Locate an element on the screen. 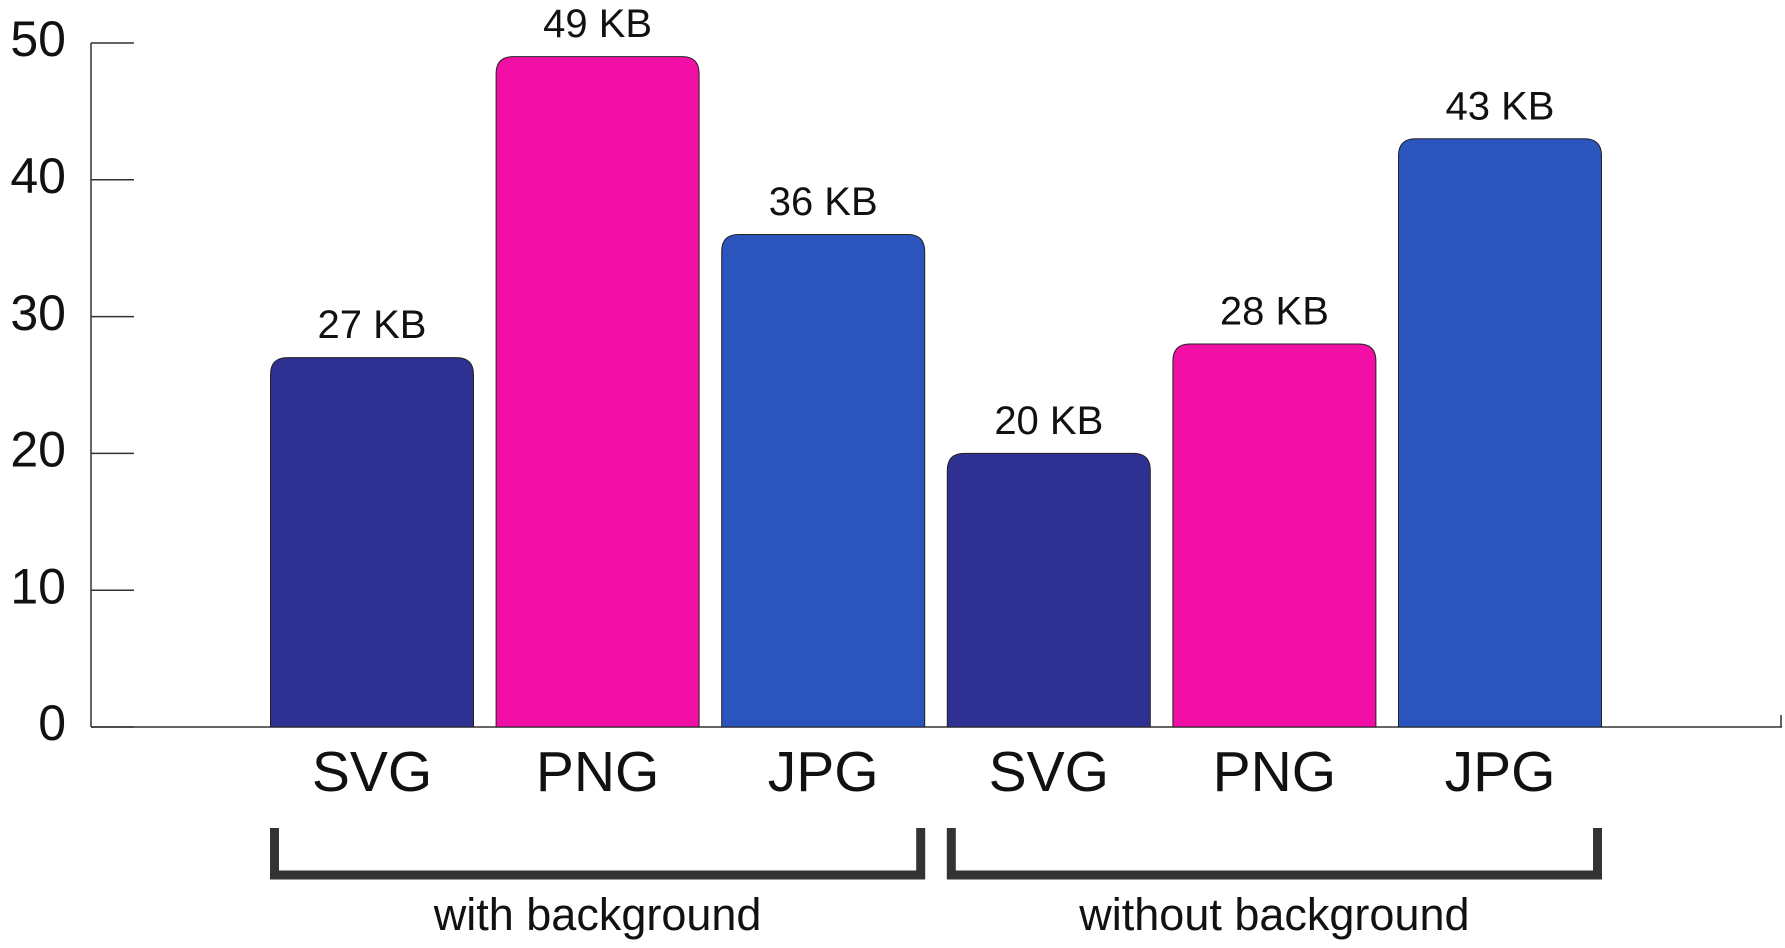 The width and height of the screenshot is (1785, 948). value-label: 20 KB is located at coordinates (1048, 421).